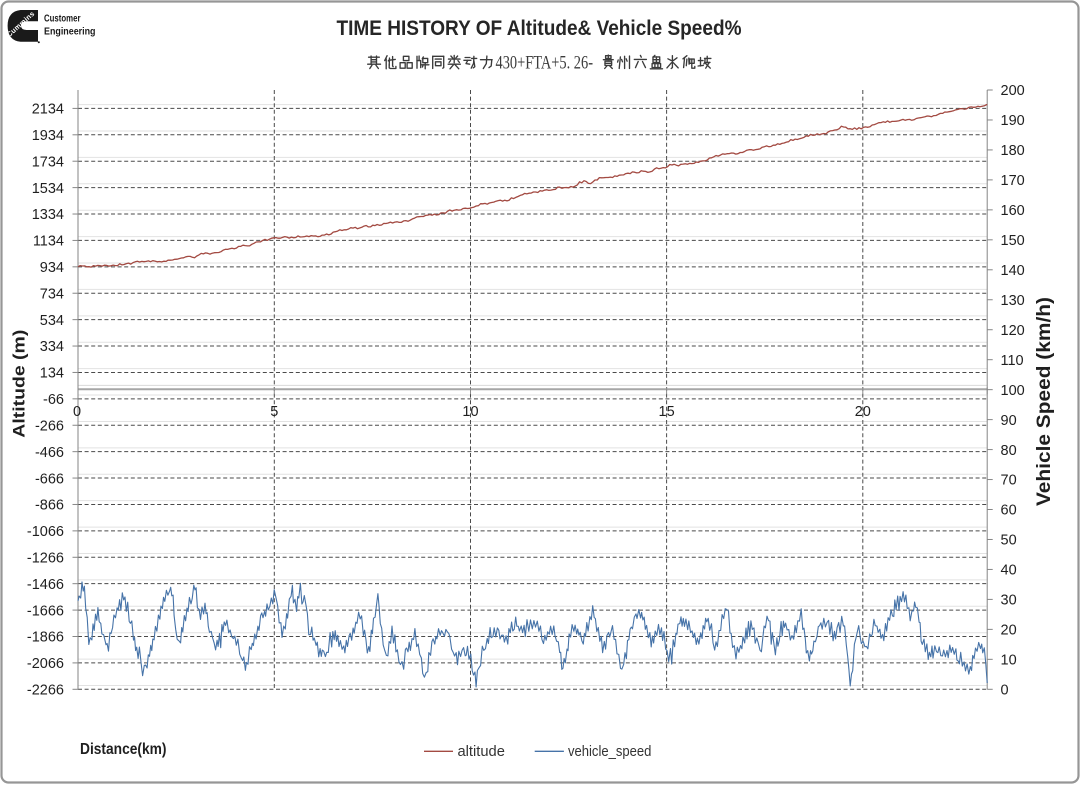 The height and width of the screenshot is (789, 1080). What do you see at coordinates (1009, 601) in the screenshot?
I see `svg-text: 30` at bounding box center [1009, 601].